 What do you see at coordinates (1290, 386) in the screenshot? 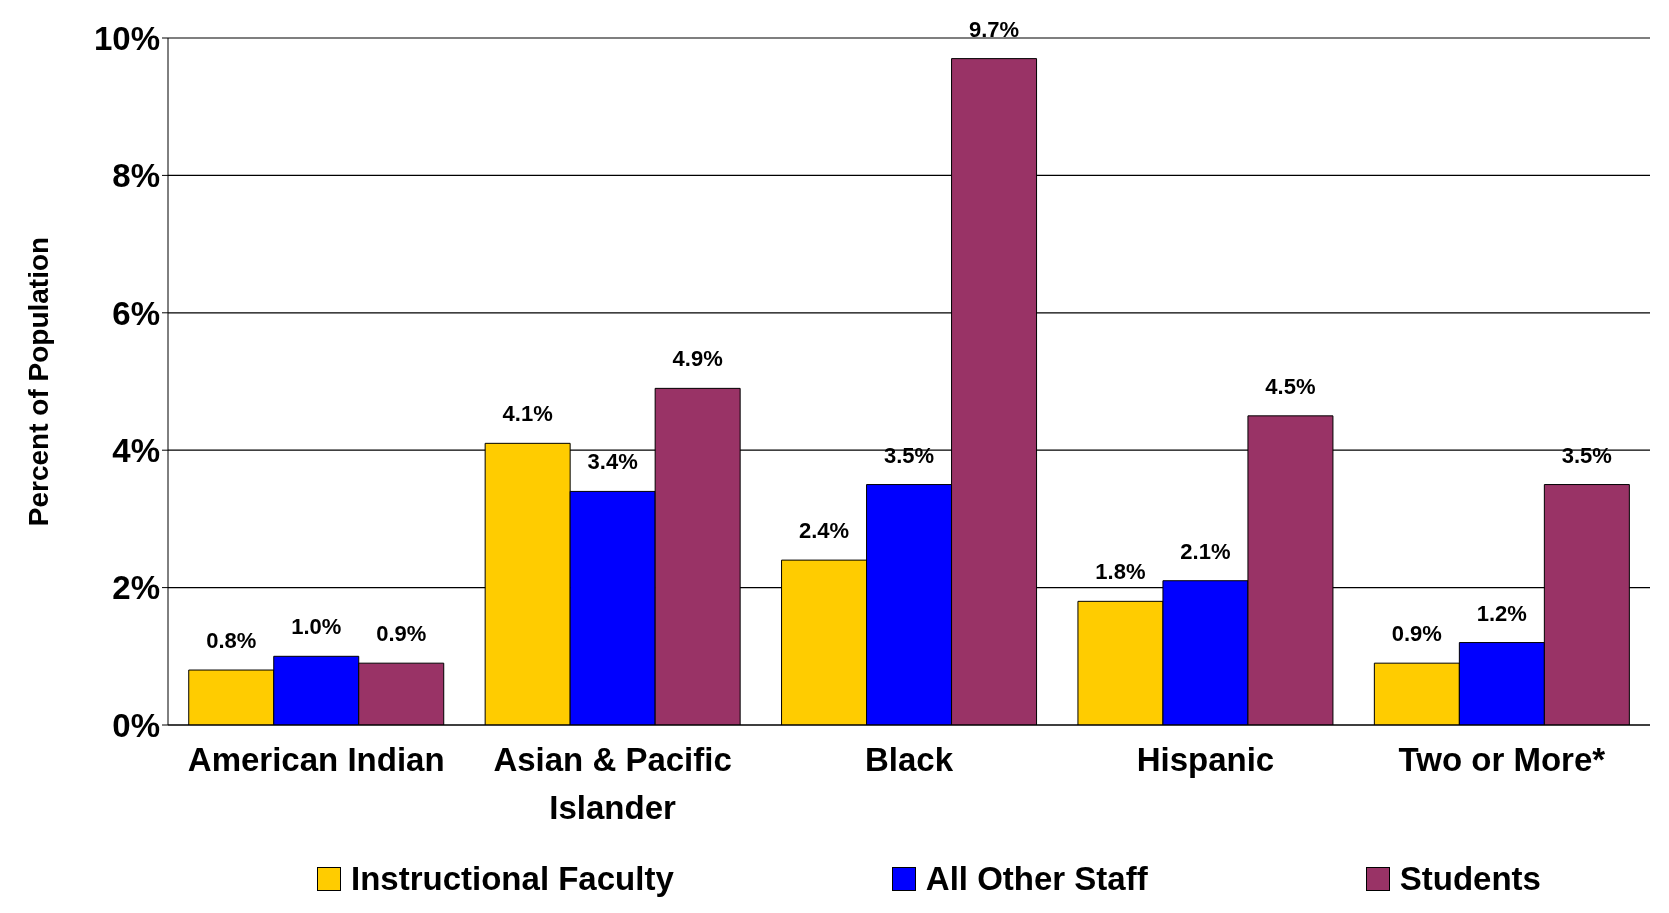
I see `data-label: 4.5%` at bounding box center [1290, 386].